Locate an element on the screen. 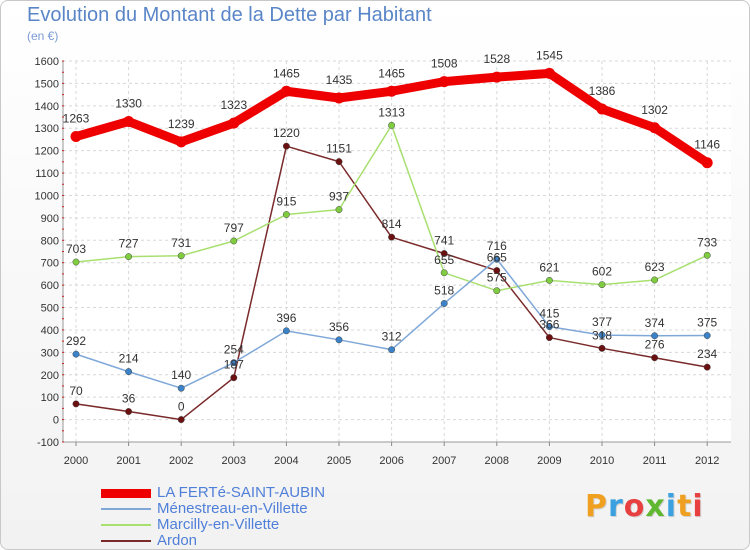 This screenshot has height=550, width=750. data-label: 623 is located at coordinates (655, 267).